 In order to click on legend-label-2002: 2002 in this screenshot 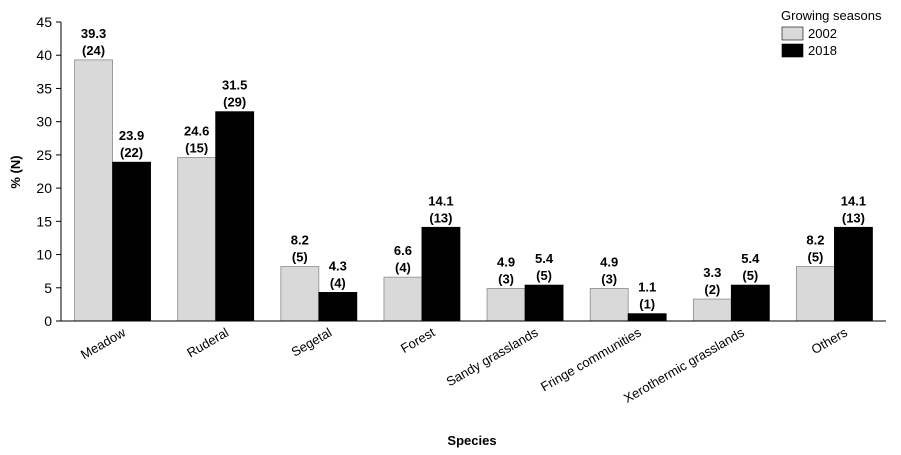, I will do `click(822, 33)`.